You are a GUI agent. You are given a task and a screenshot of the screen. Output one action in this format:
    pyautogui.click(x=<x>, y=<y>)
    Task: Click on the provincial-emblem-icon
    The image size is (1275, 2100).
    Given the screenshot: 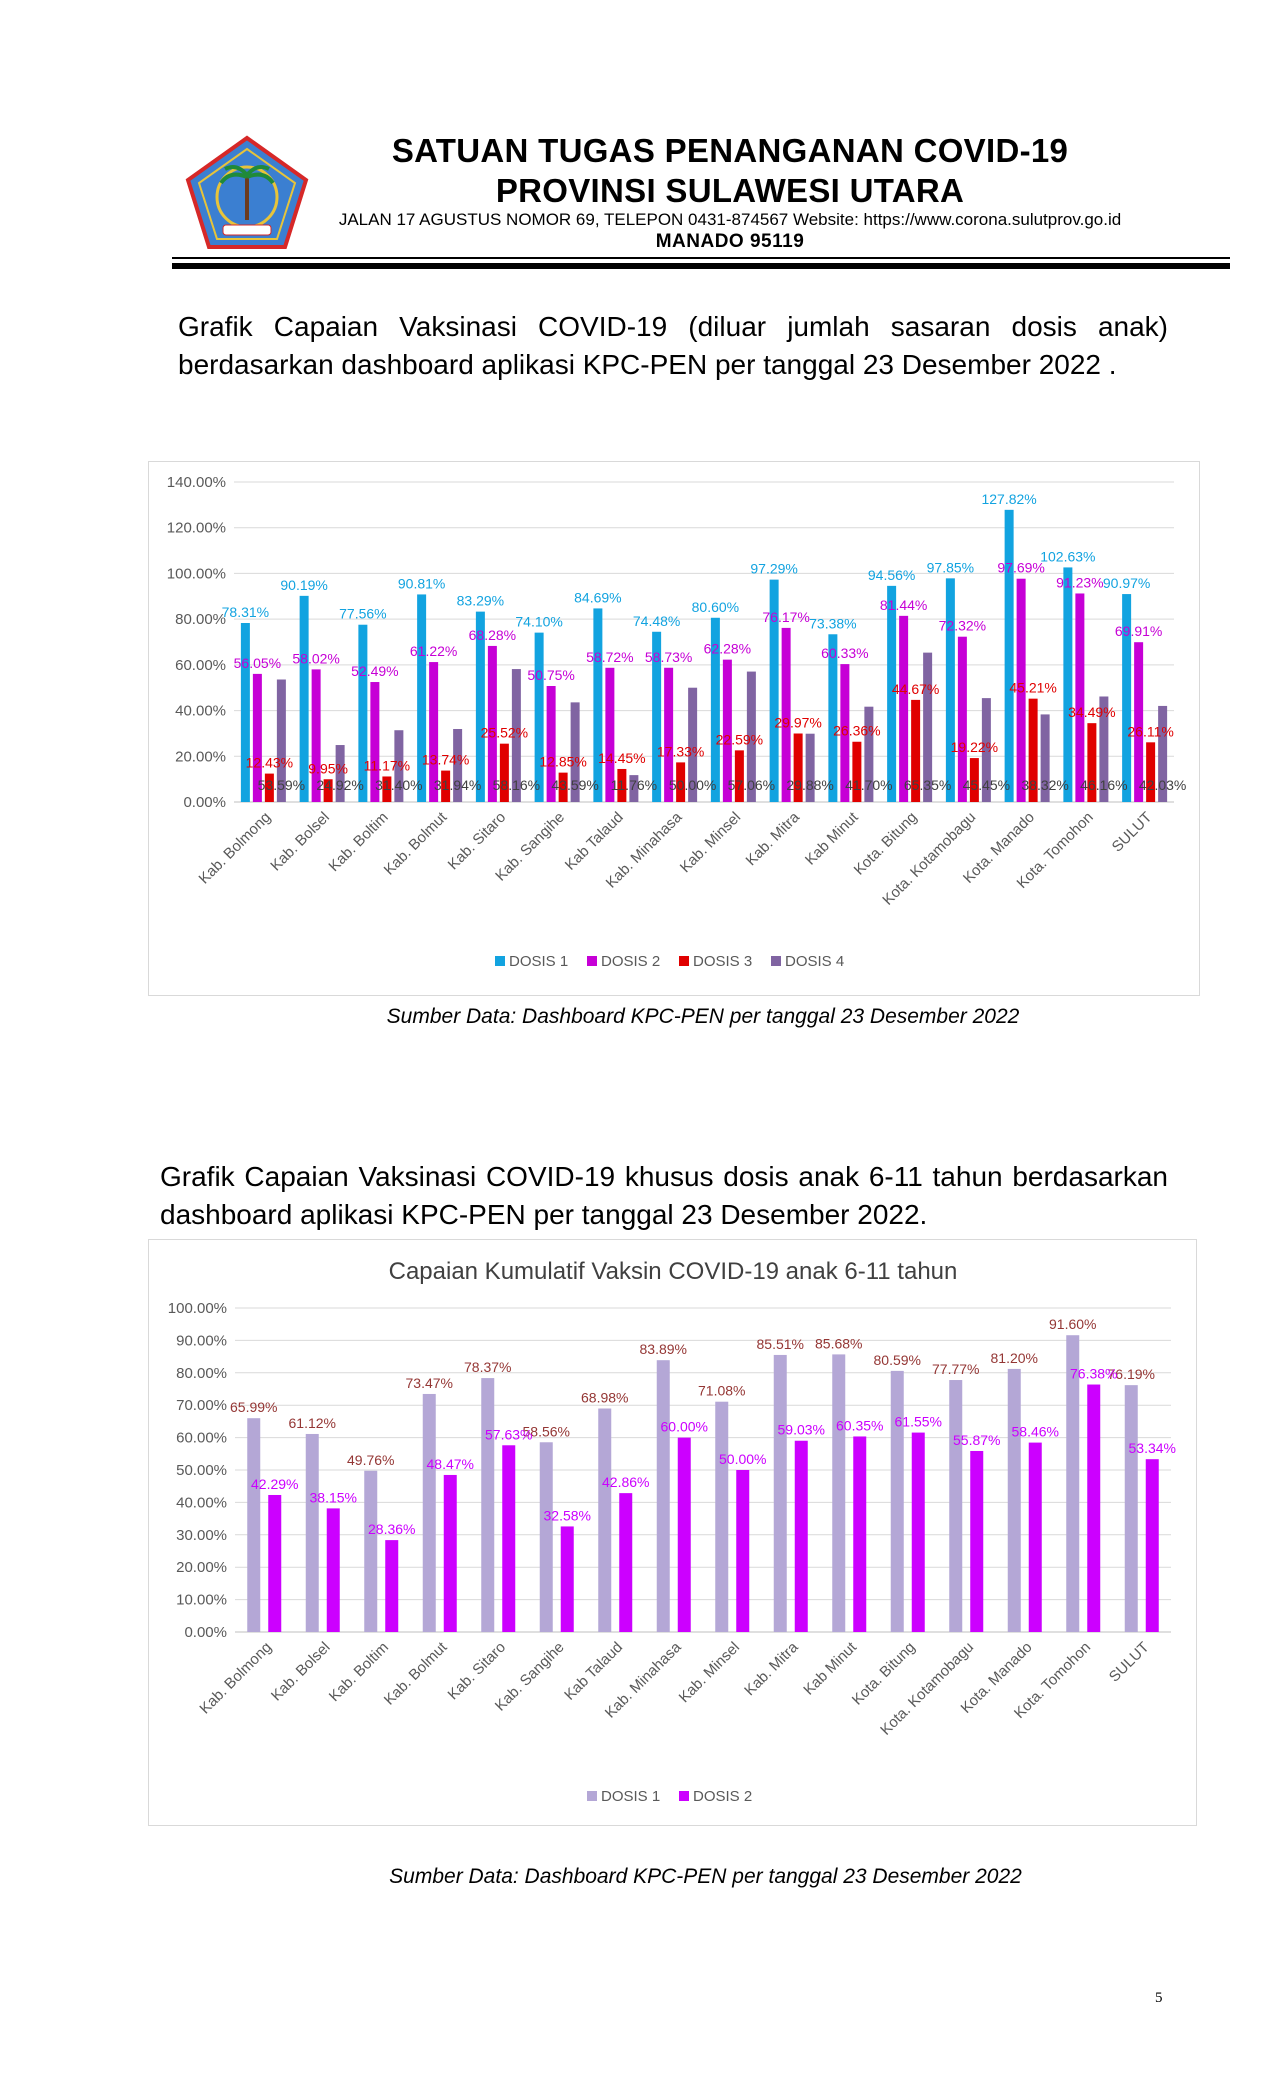 What is the action you would take?
    pyautogui.click(x=247, y=192)
    